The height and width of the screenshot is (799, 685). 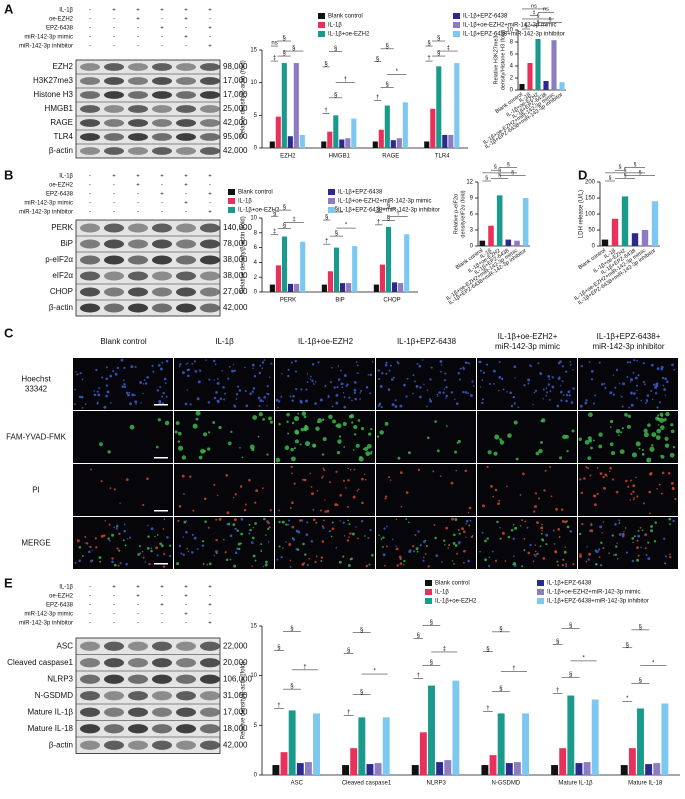 What do you see at coordinates (540, 592) in the screenshot?
I see `legend-swatch` at bounding box center [540, 592].